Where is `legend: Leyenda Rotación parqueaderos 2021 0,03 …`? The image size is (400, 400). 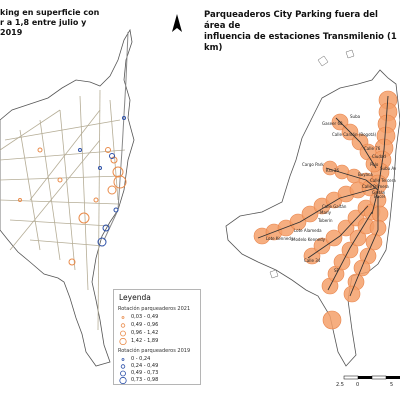 legend: Leyenda Rotación parqueaderos 2021 0,03 … is located at coordinates (157, 337).